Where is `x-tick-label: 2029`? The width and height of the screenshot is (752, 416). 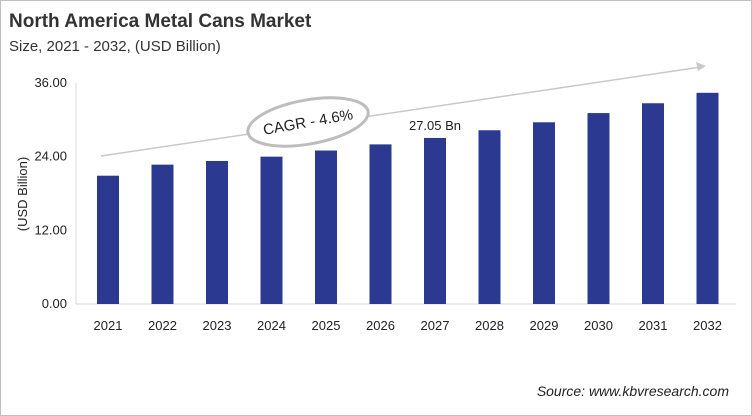
x-tick-label: 2029 is located at coordinates (544, 325).